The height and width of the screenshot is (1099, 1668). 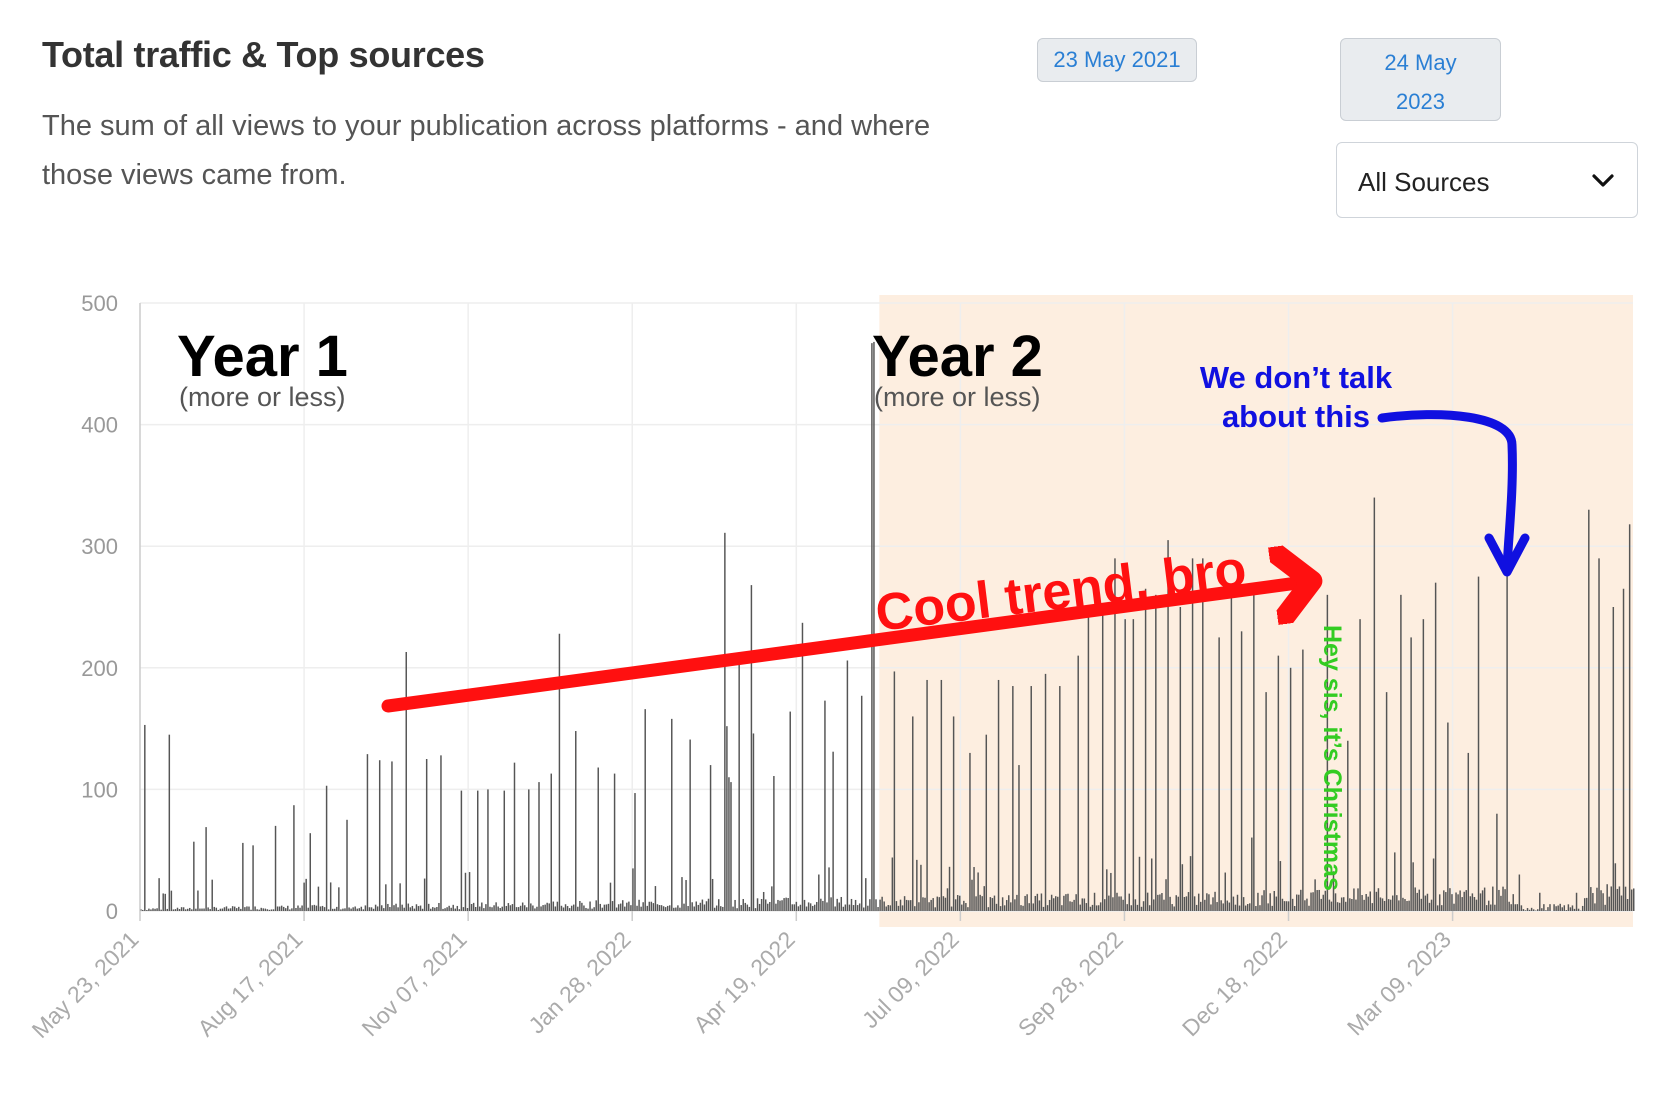 I want to click on x-tick-label: Dec 18, 2022, so click(x=1234, y=983).